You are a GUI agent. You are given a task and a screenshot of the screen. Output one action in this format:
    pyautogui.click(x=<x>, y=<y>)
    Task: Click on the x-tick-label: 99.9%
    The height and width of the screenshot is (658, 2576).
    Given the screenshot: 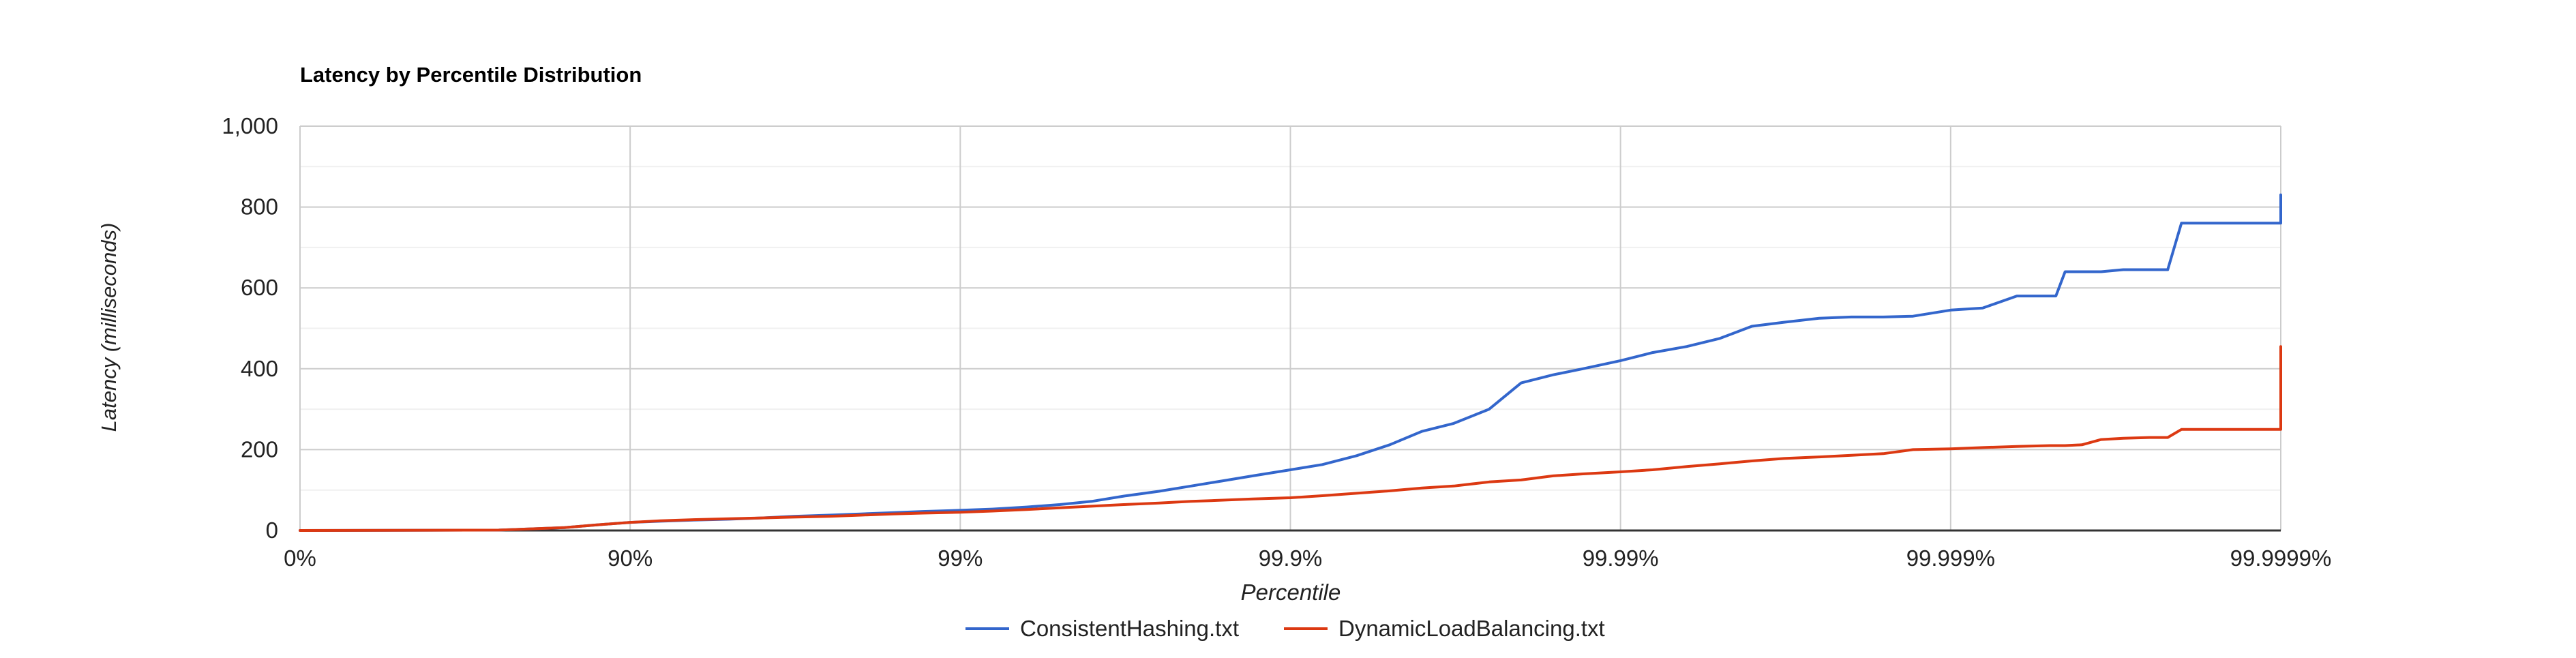 What is the action you would take?
    pyautogui.click(x=1291, y=558)
    